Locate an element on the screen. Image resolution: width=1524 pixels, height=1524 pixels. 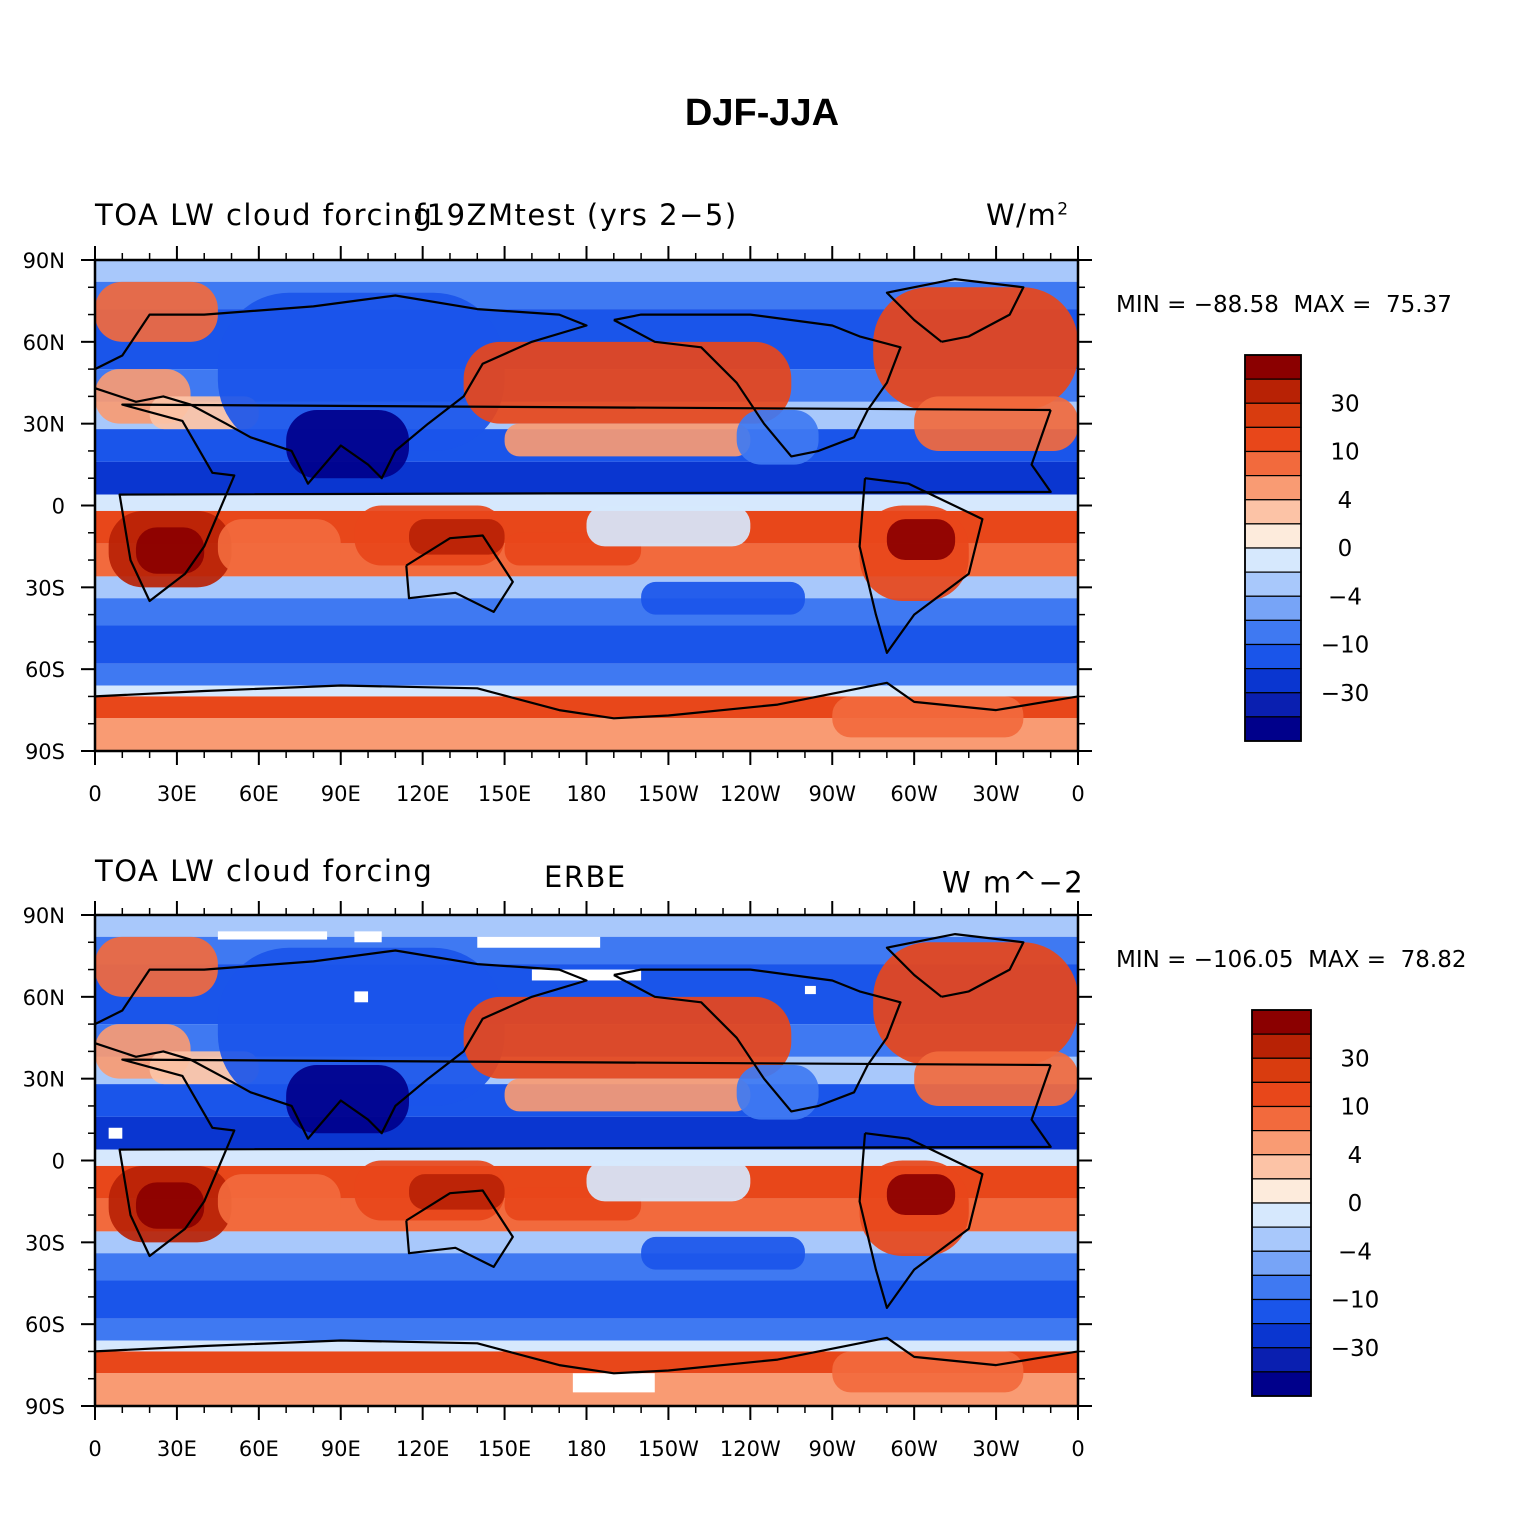
x-tick-label: 30W is located at coordinates (996, 1449).